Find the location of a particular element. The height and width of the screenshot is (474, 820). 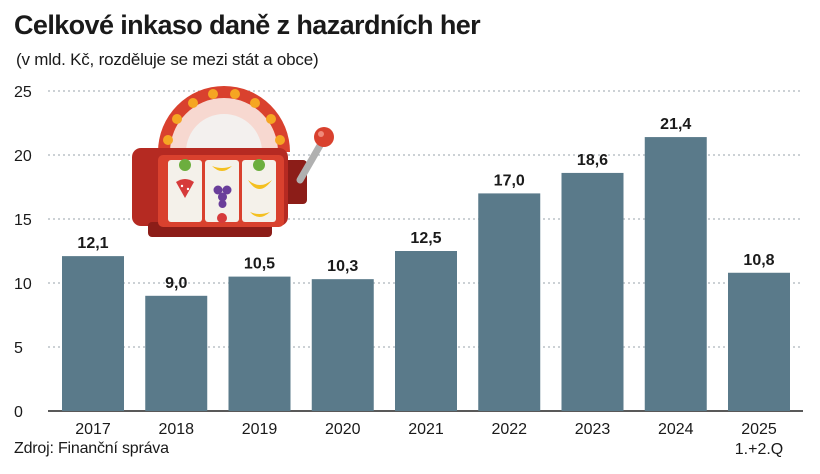

x-tick-label: 2025 is located at coordinates (759, 429).